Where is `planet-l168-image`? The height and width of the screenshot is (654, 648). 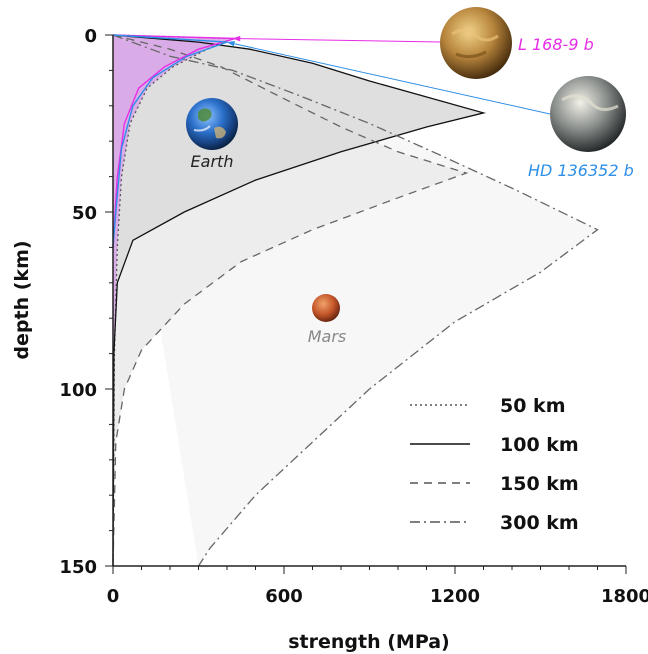 planet-l168-image is located at coordinates (476, 43).